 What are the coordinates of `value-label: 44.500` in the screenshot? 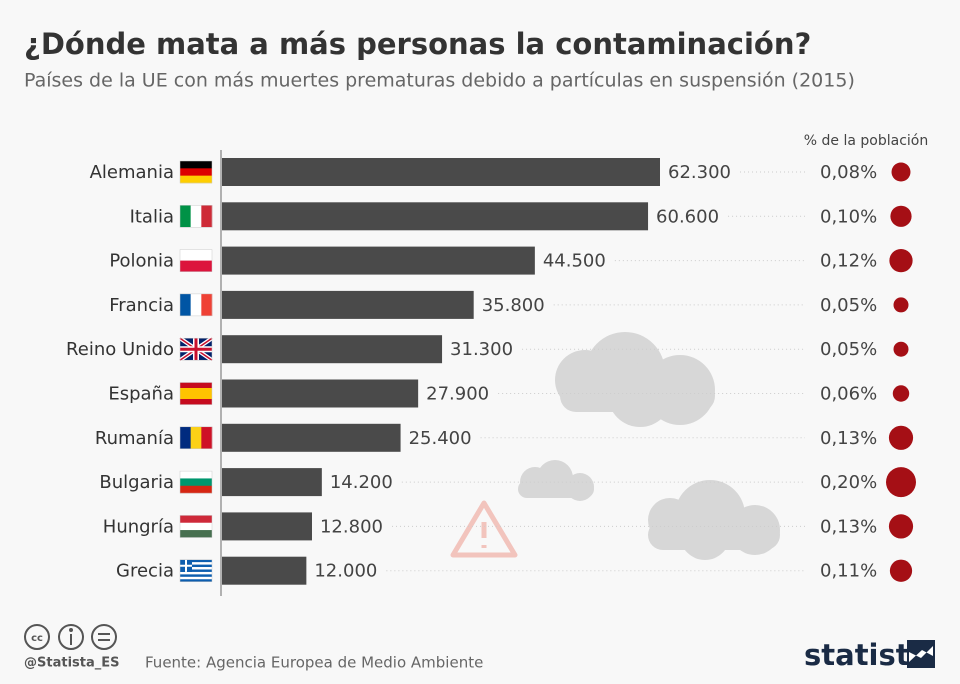 It's located at (574, 261).